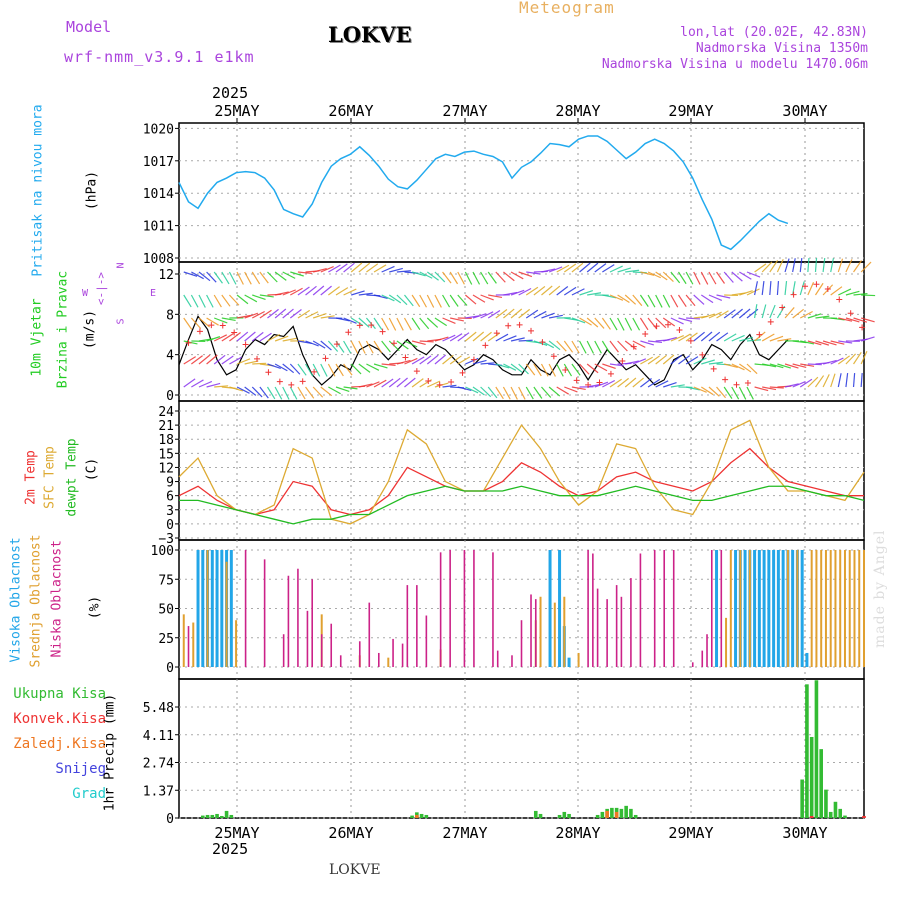 The width and height of the screenshot is (900, 900). I want to click on day-label-bottom: 26MAY, so click(350, 833).